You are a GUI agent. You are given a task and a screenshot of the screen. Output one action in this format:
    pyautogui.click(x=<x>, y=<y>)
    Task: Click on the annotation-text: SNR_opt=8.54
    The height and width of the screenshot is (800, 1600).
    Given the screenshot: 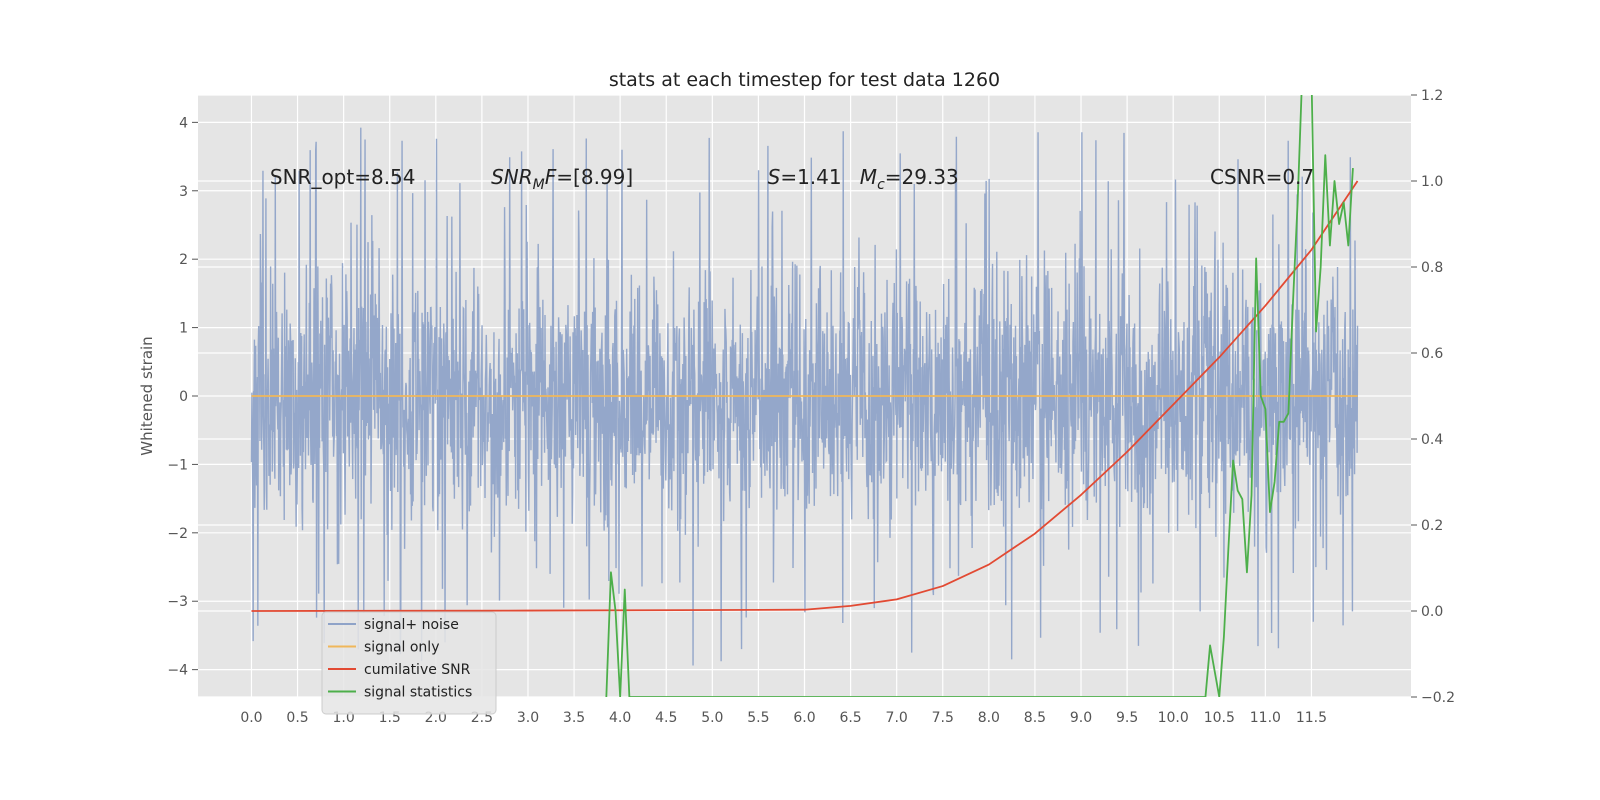 What is the action you would take?
    pyautogui.click(x=343, y=177)
    